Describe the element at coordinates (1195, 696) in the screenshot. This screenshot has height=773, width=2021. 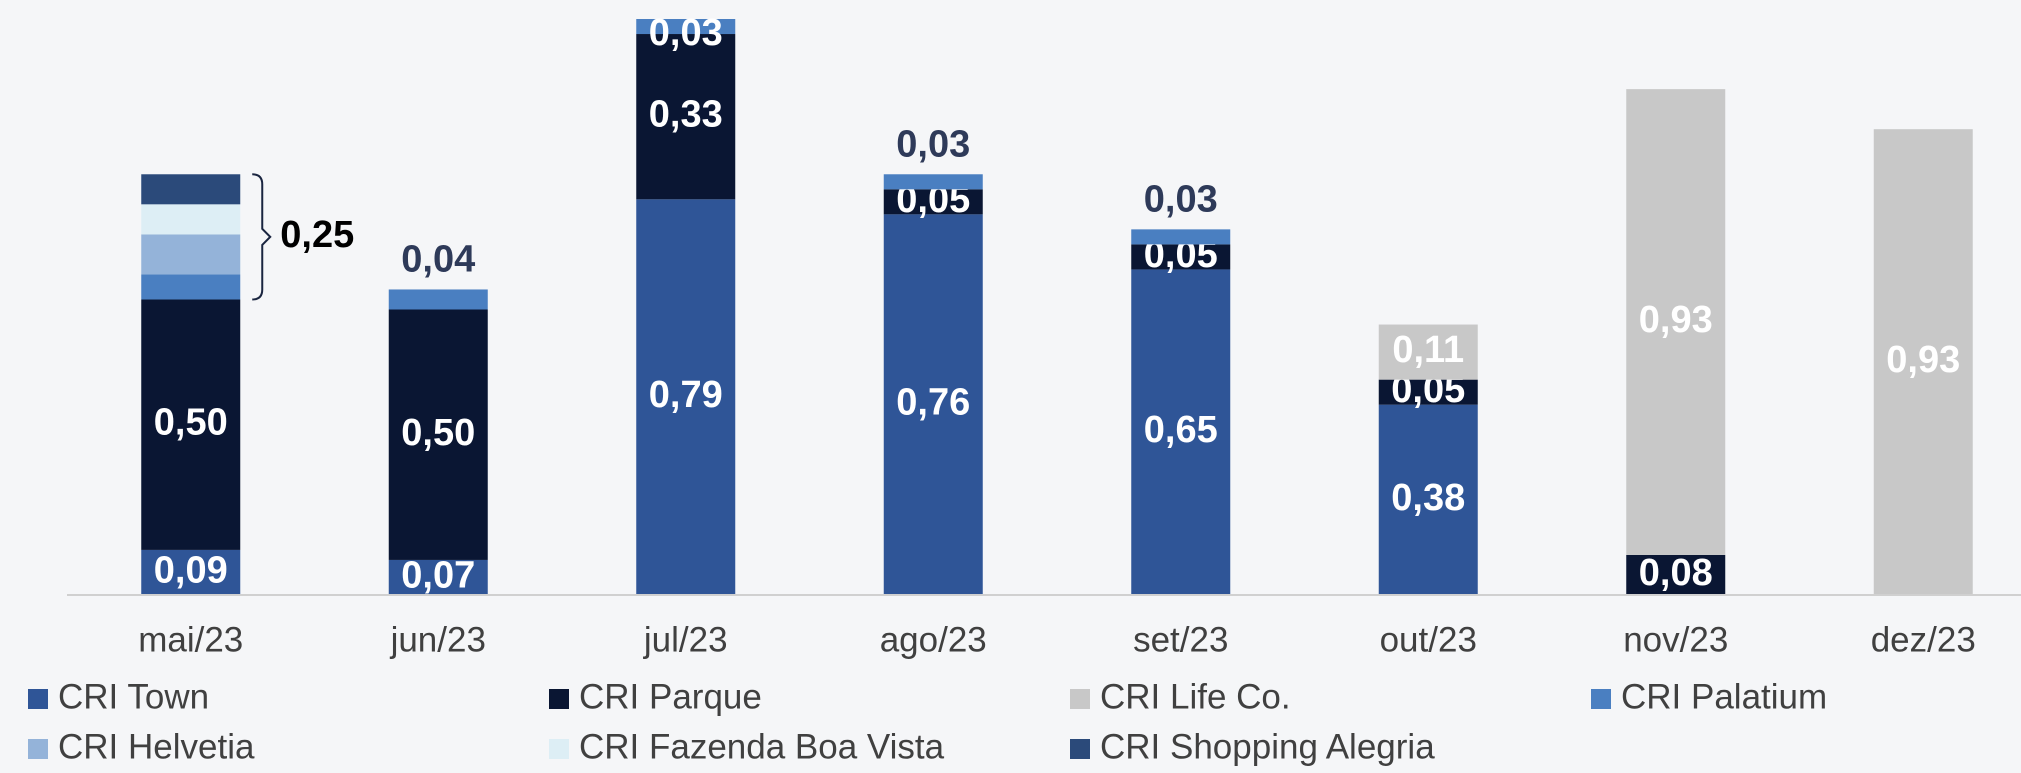
I see `legend-label: CRI Life Co.` at that location.